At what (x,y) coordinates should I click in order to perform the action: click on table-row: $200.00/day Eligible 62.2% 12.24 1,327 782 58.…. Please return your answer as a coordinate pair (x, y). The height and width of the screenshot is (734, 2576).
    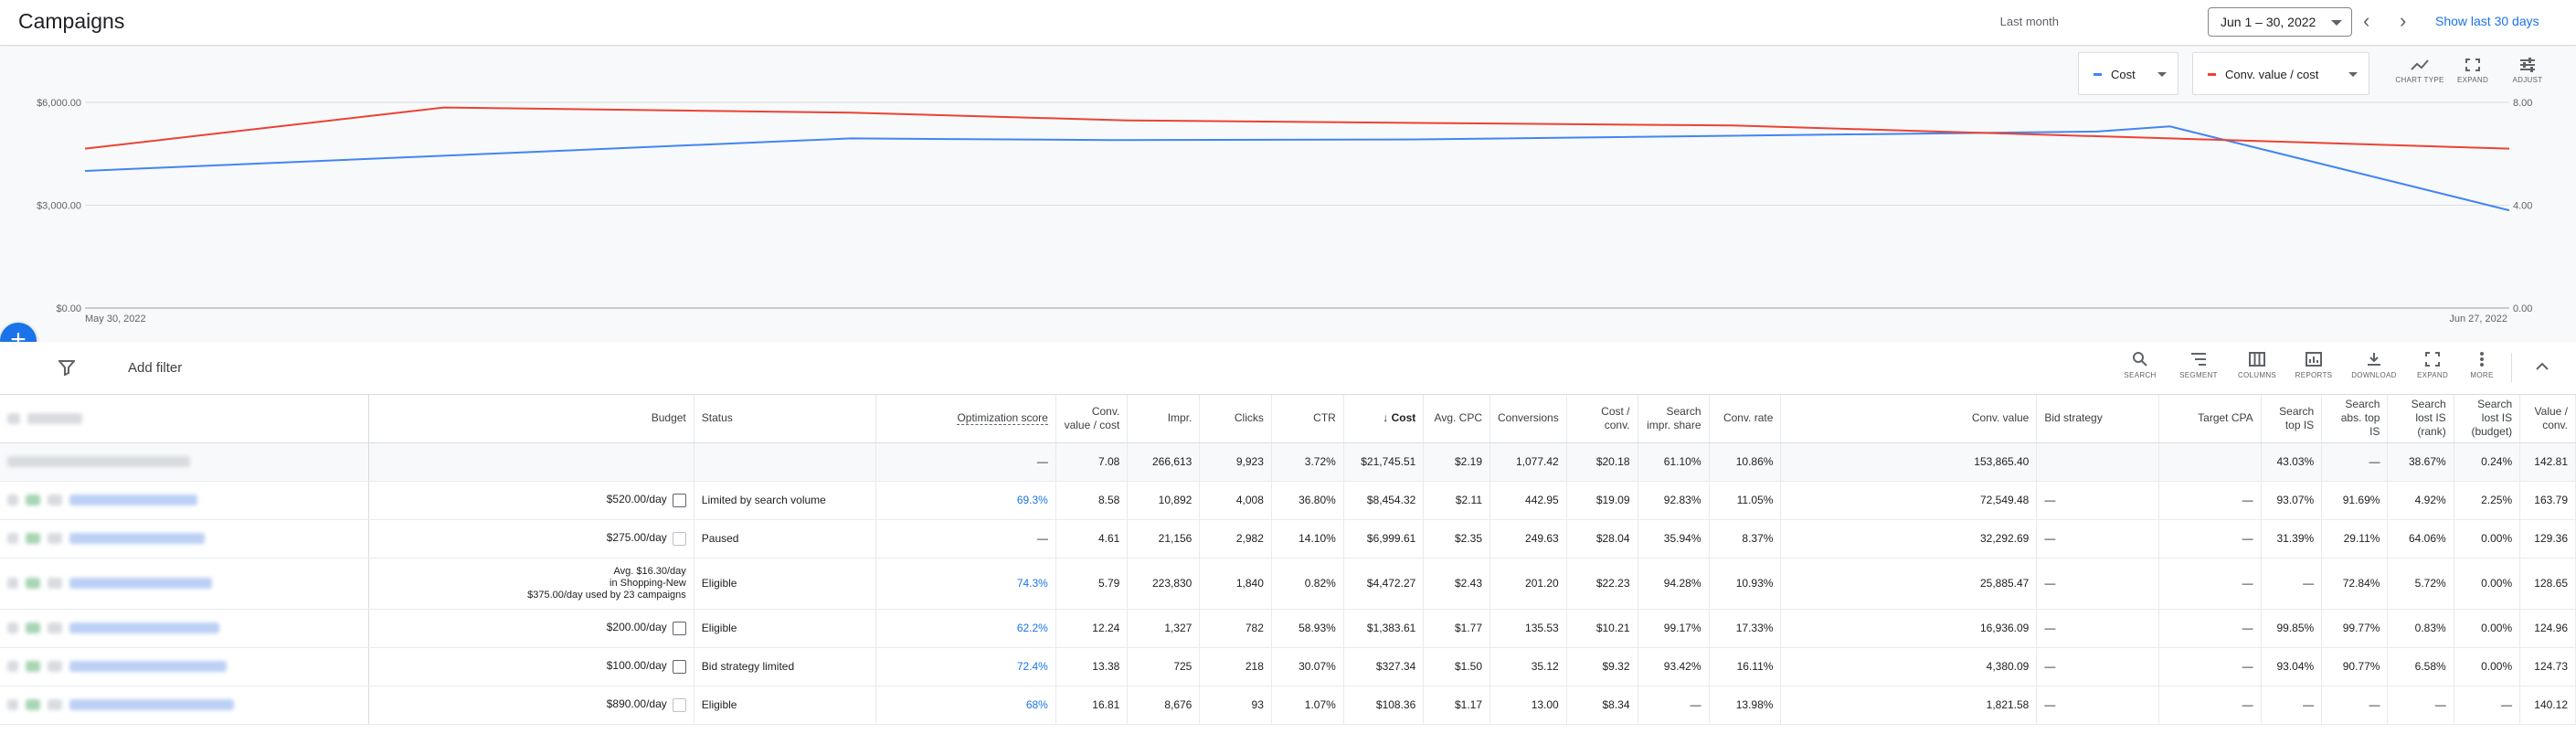
    Looking at the image, I should click on (1288, 628).